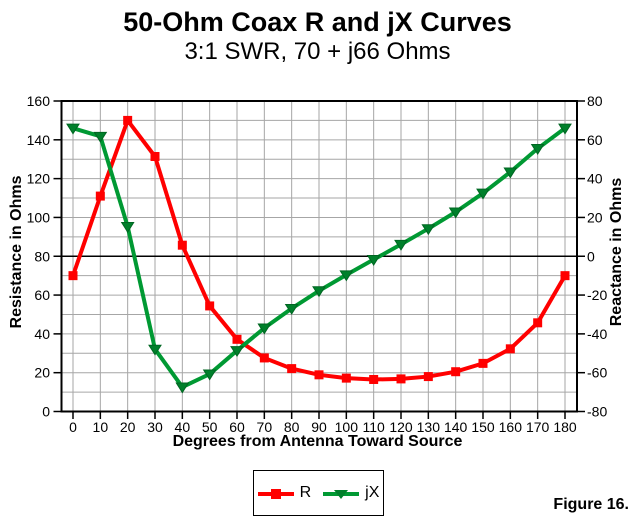  I want to click on left-tick-label: 140, so click(39, 140).